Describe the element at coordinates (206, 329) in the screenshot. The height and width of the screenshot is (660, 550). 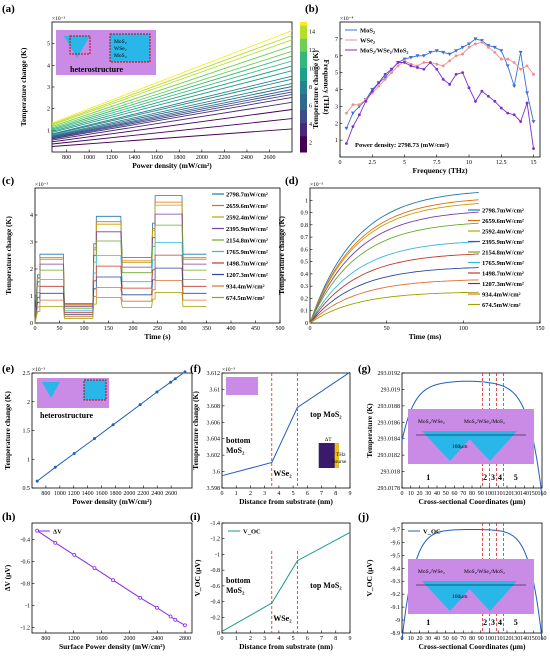
I see `x-tick-label-c: 350` at that location.